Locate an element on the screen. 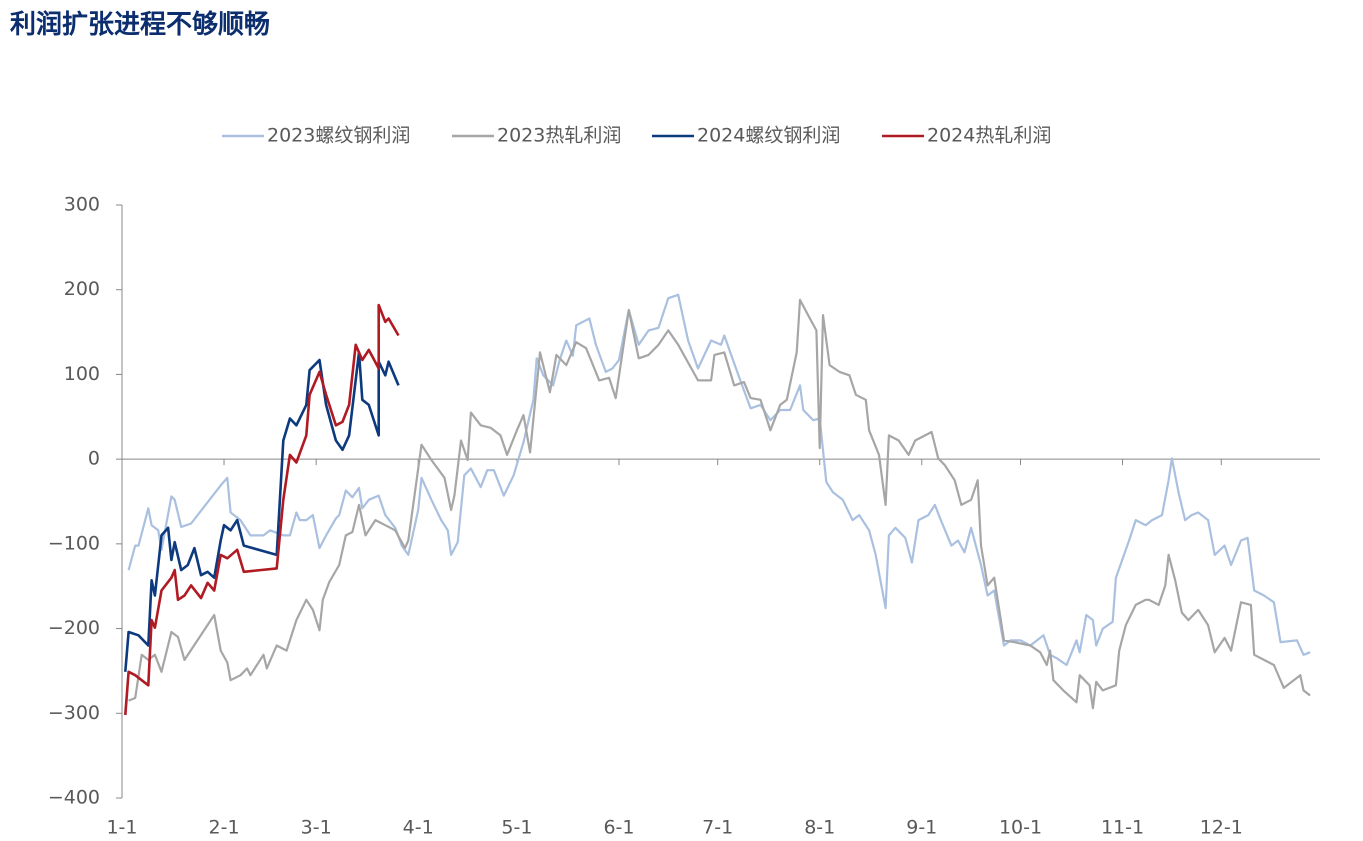 This screenshot has height=841, width=1363. x-tick-label: 5-1 is located at coordinates (516, 828).